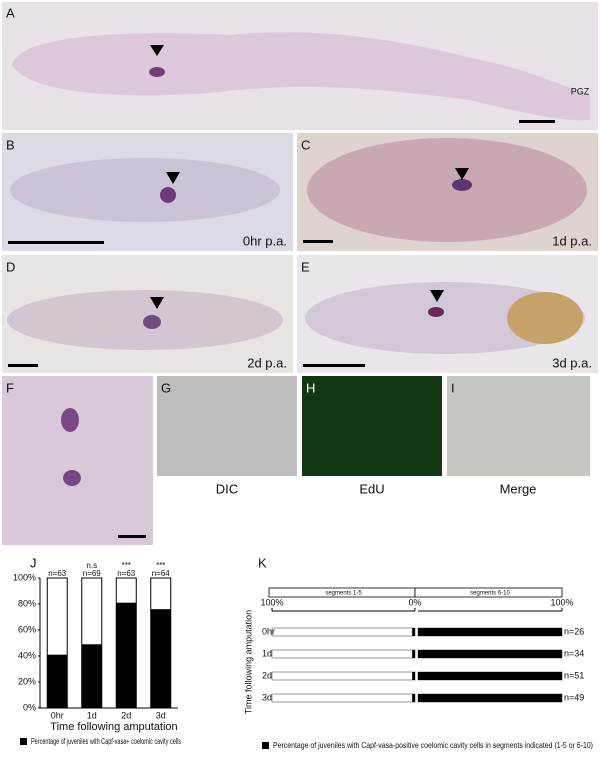  I want to click on panel-f-image, so click(77, 460).